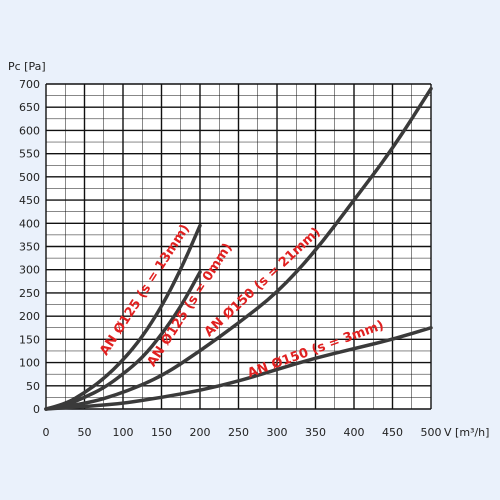 This screenshot has width=500, height=500. Describe the element at coordinates (161, 432) in the screenshot. I see `x-tick-label: 150` at that location.